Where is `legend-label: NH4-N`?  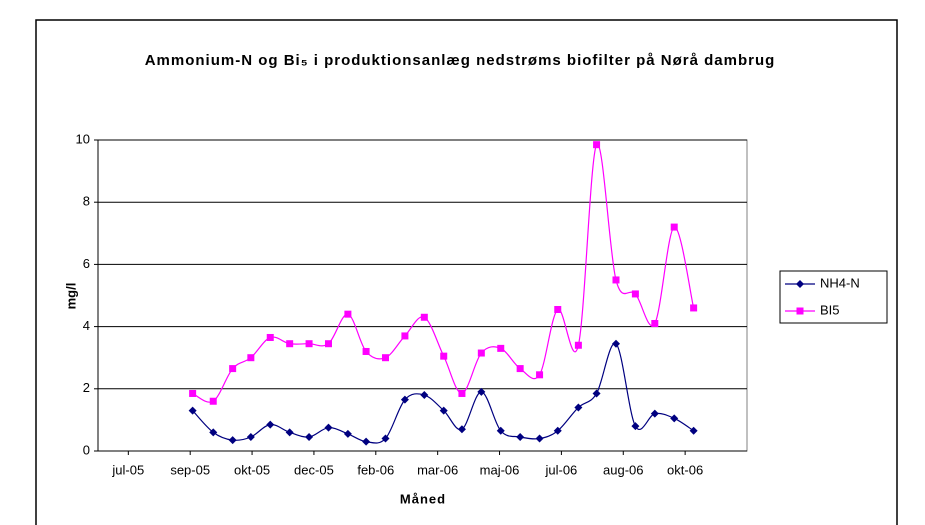 legend-label: NH4-N is located at coordinates (840, 282).